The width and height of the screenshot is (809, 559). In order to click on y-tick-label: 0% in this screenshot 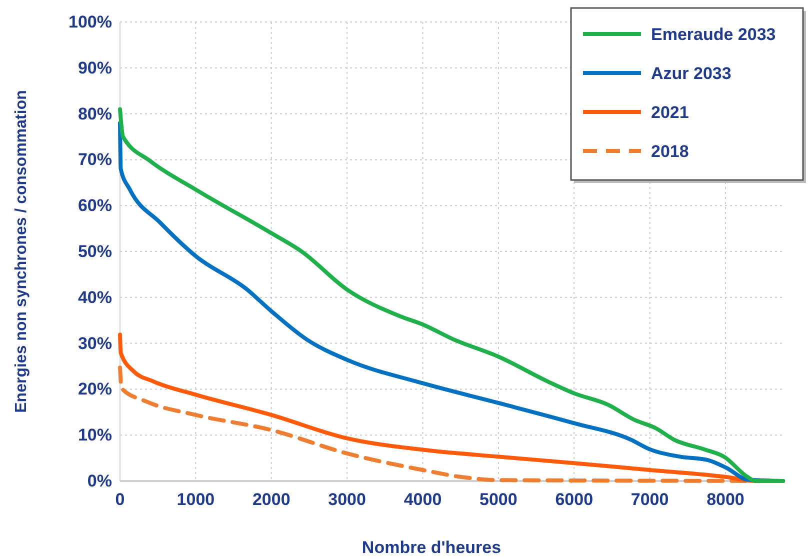, I will do `click(99, 480)`.